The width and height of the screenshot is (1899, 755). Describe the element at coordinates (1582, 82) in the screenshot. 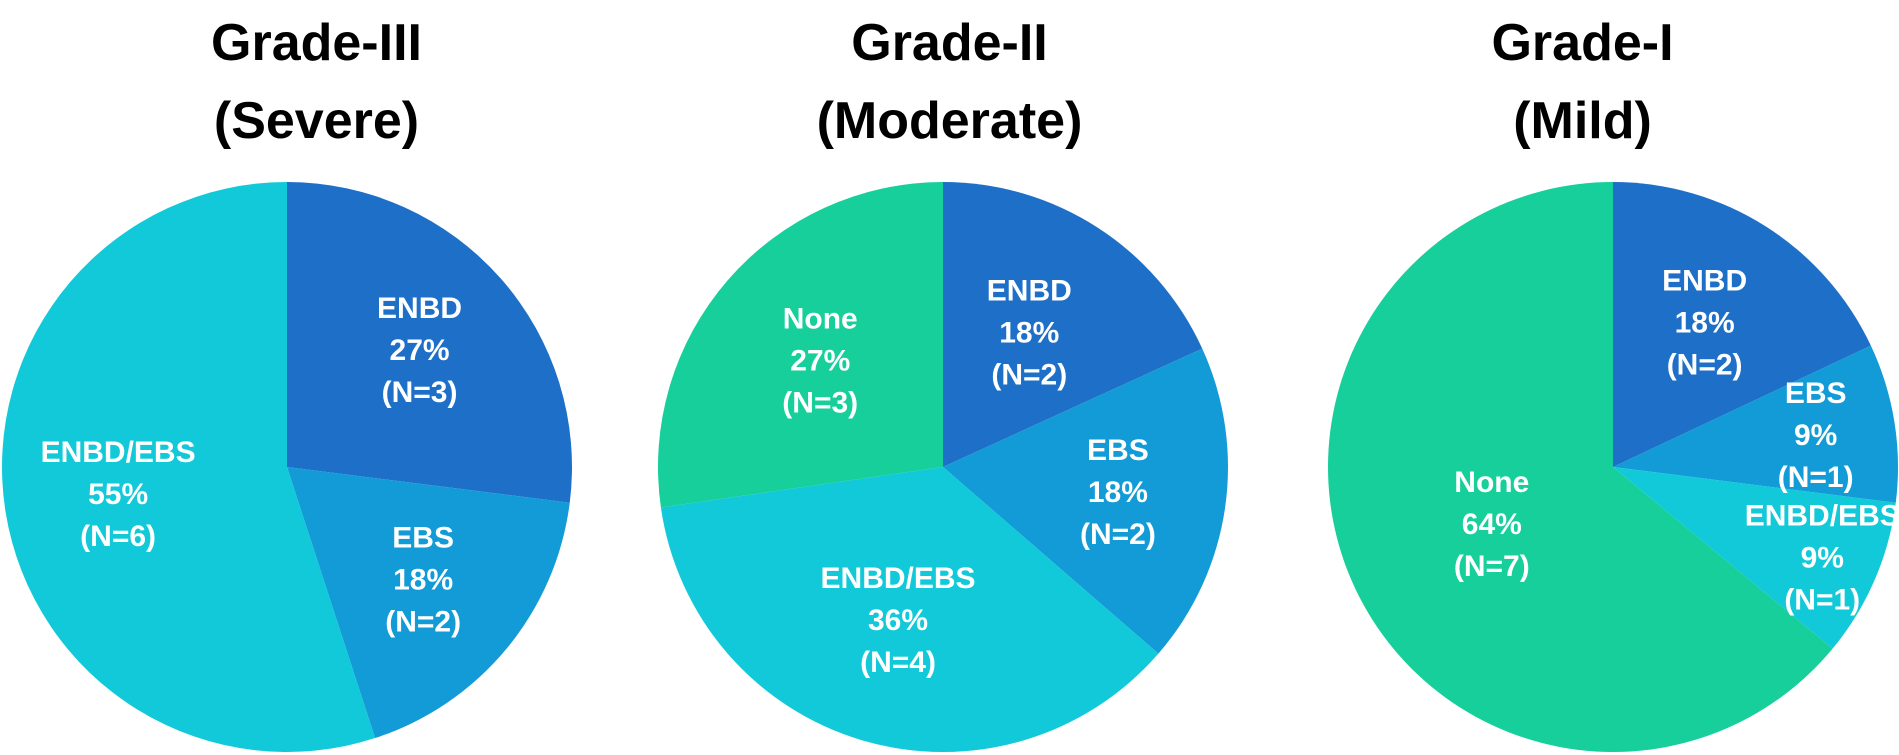

I see `chart-title: Grade-I (Mild)` at that location.